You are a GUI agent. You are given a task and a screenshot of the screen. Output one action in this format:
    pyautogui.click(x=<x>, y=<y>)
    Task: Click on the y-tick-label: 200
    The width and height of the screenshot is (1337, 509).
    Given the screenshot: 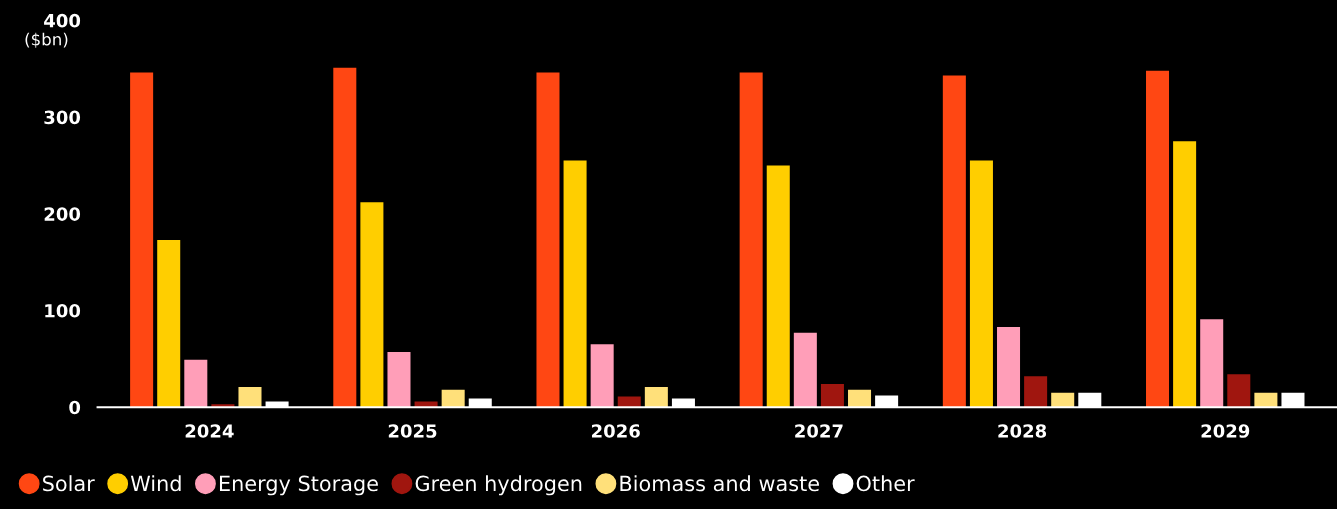 What is the action you would take?
    pyautogui.click(x=62, y=214)
    